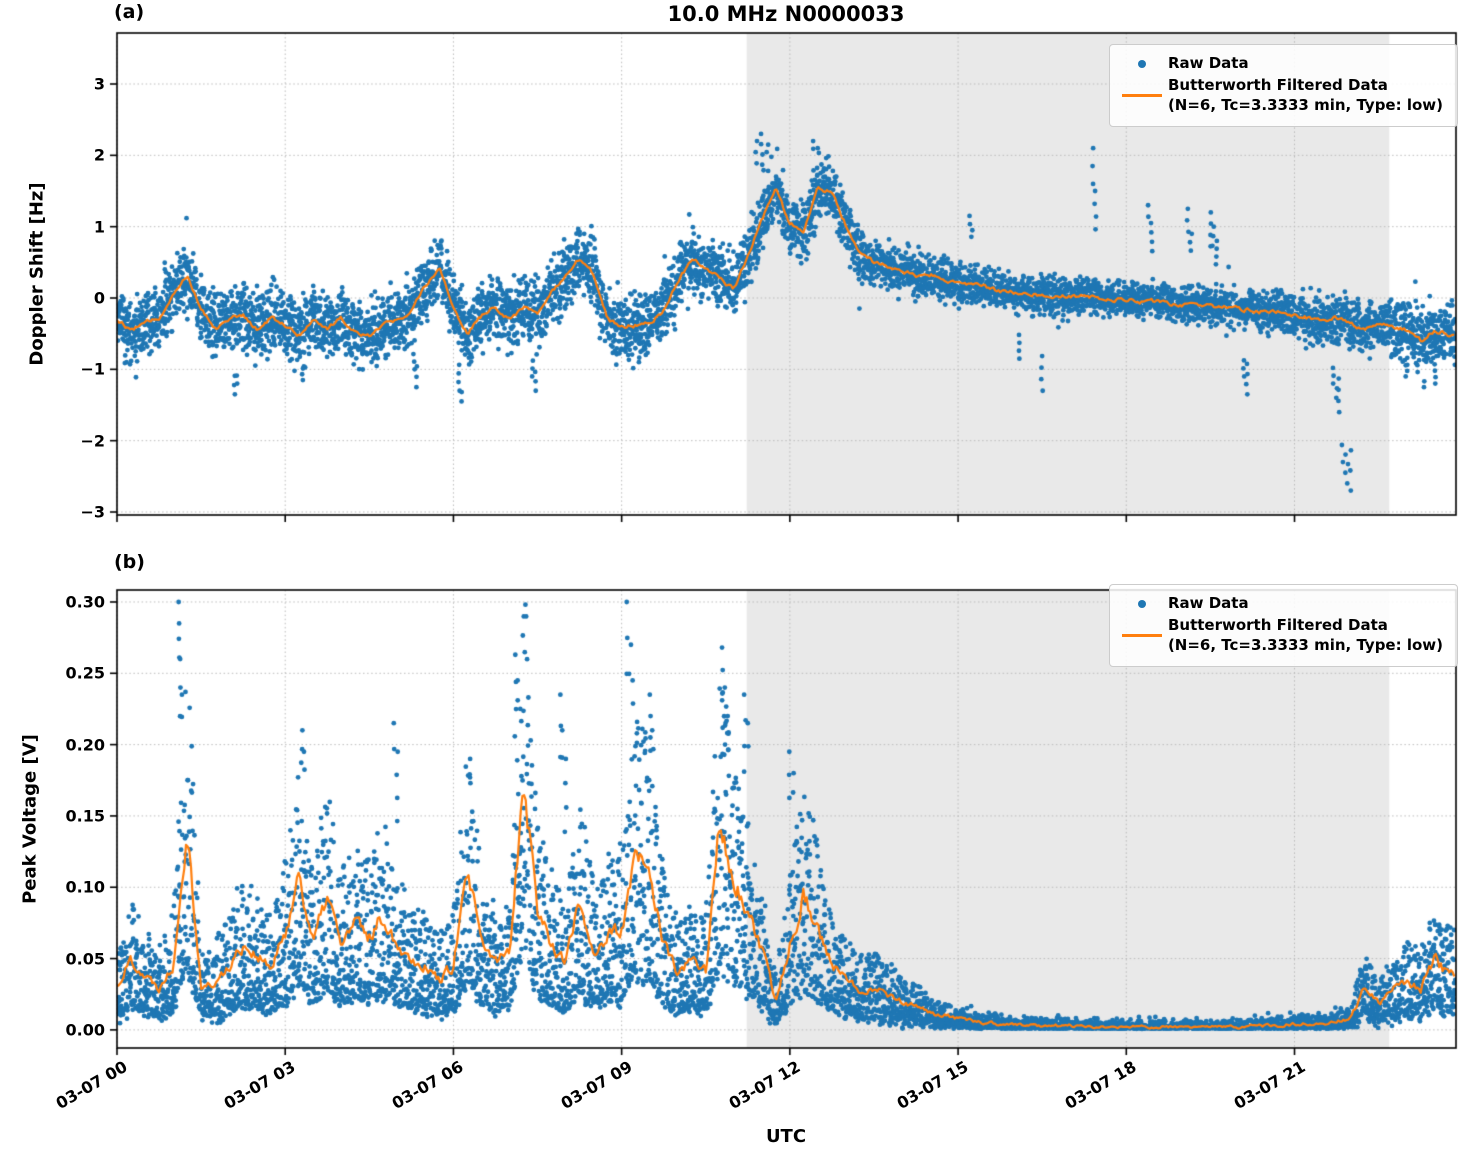 Image resolution: width=1472 pixels, height=1172 pixels. What do you see at coordinates (85, 673) in the screenshot?
I see `y-tick-label: 0.25` at bounding box center [85, 673].